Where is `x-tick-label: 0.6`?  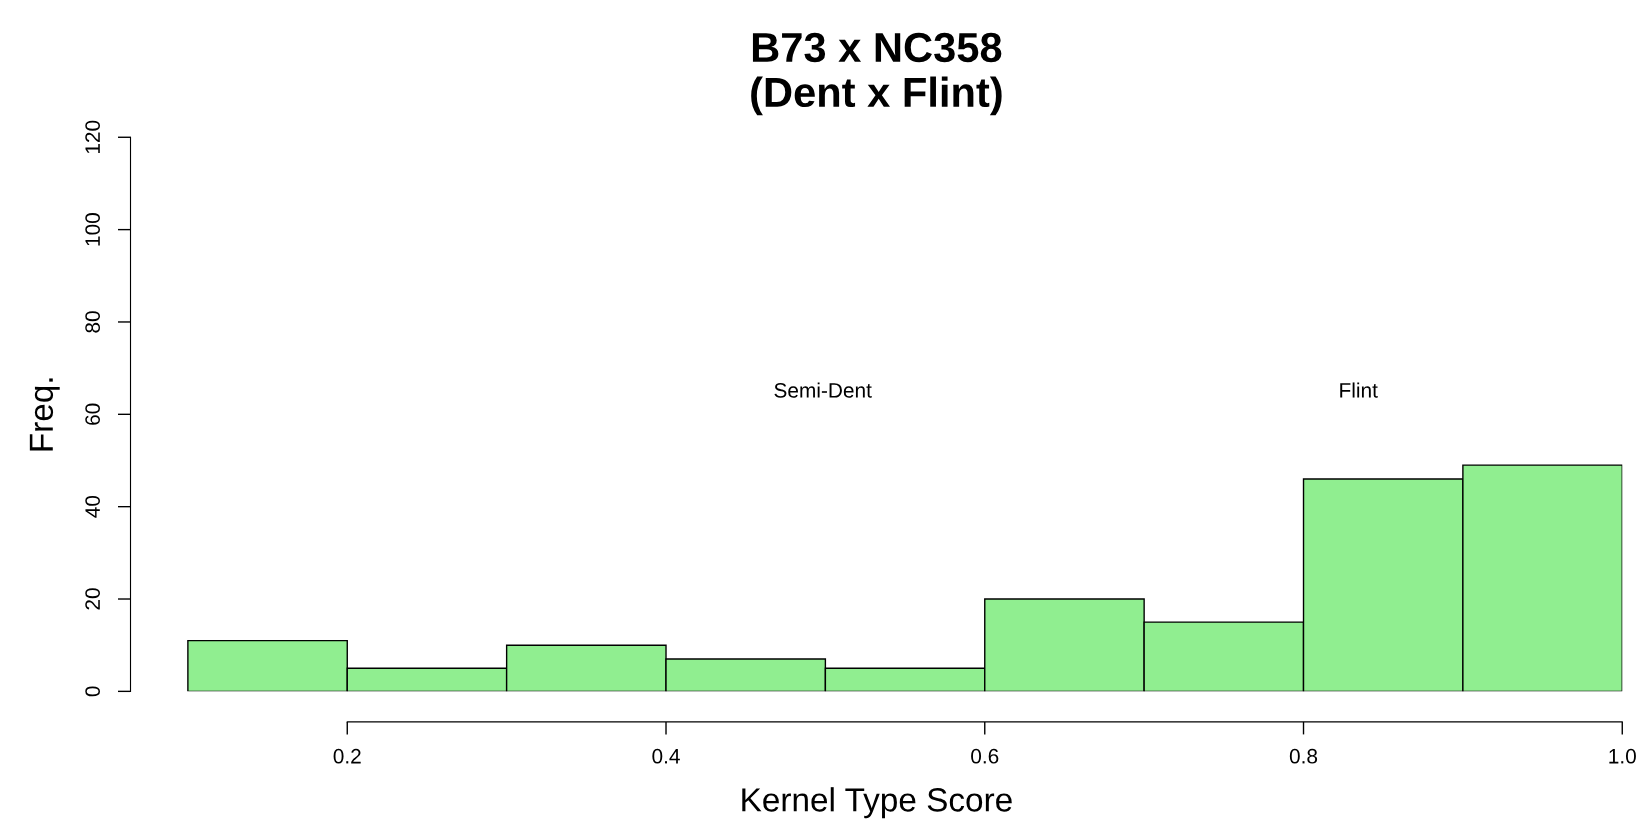 x-tick-label: 0.6 is located at coordinates (985, 756).